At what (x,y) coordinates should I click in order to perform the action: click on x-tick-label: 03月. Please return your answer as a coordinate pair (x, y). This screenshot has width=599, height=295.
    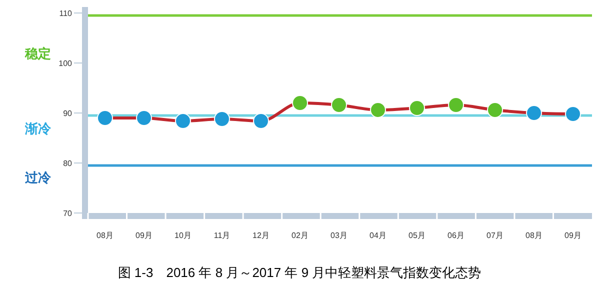
    Looking at the image, I should click on (339, 235).